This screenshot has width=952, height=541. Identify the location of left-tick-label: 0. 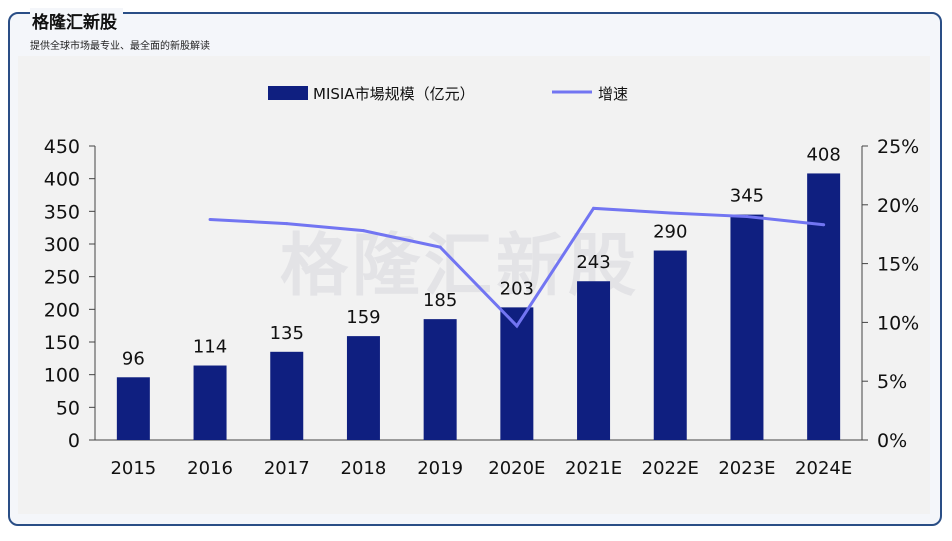
(74, 441).